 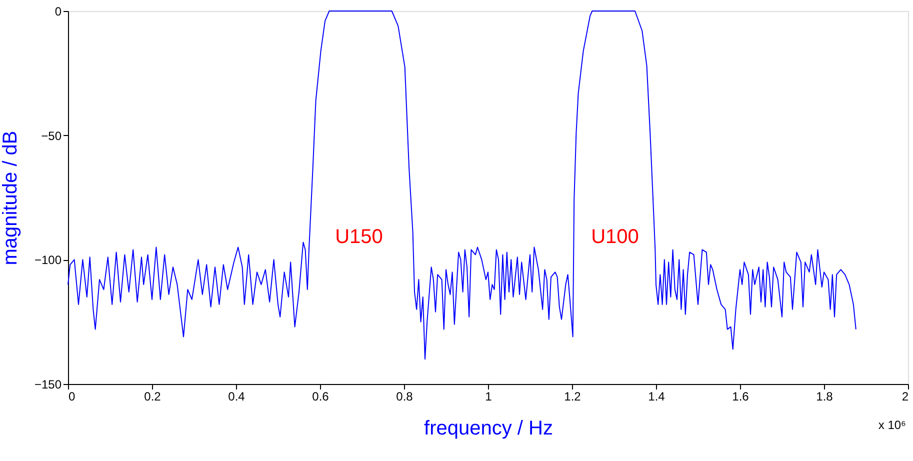 What do you see at coordinates (48, 385) in the screenshot?
I see `y-tick-label: −150` at bounding box center [48, 385].